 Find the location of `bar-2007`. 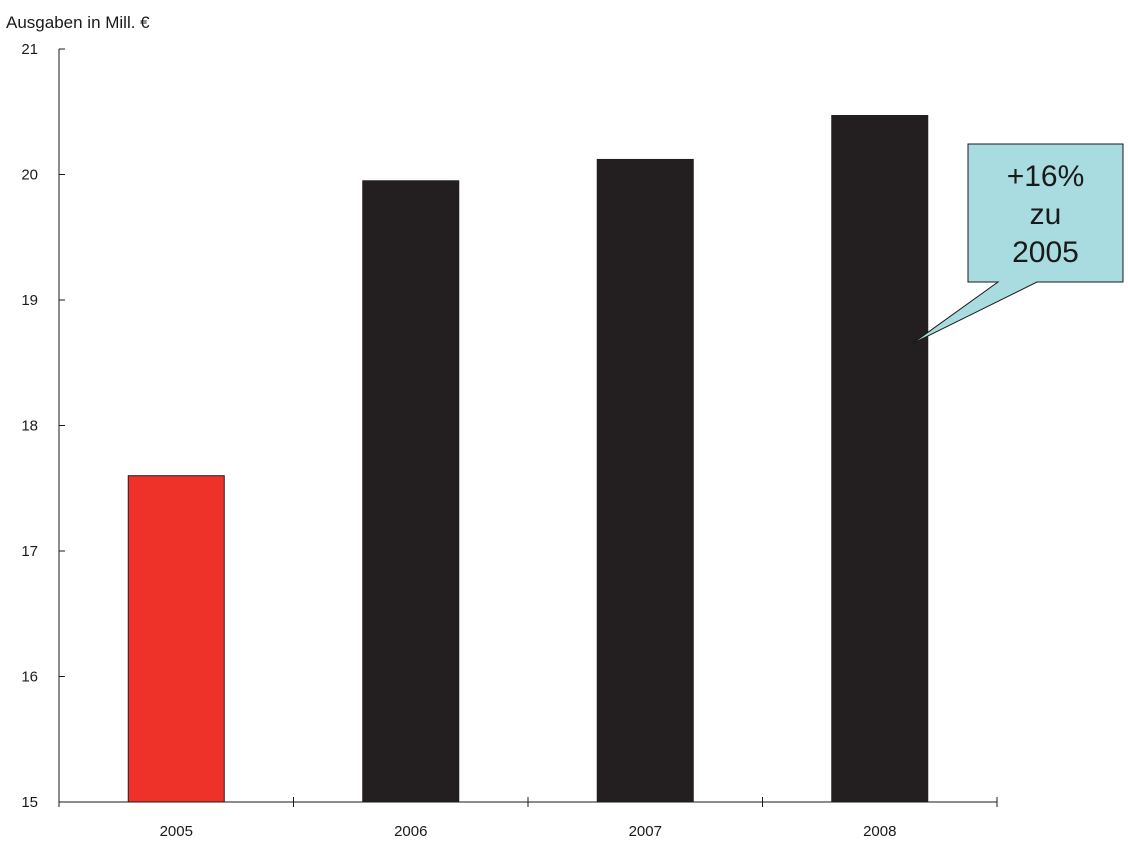

bar-2007 is located at coordinates (645, 480).